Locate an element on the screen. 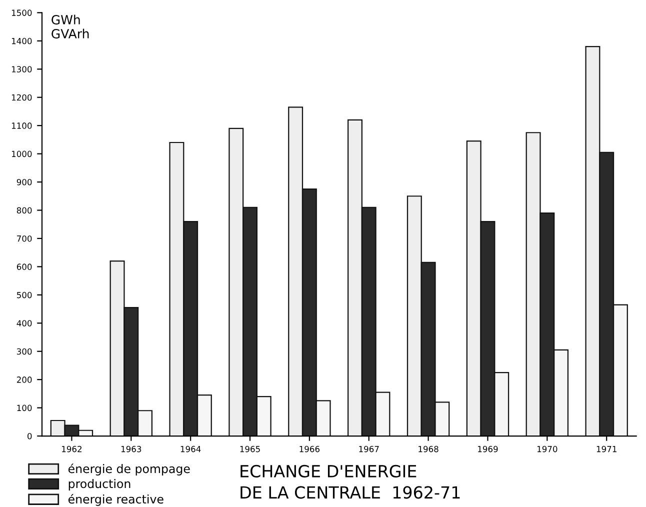  y-tick-label: 500 is located at coordinates (24, 295).